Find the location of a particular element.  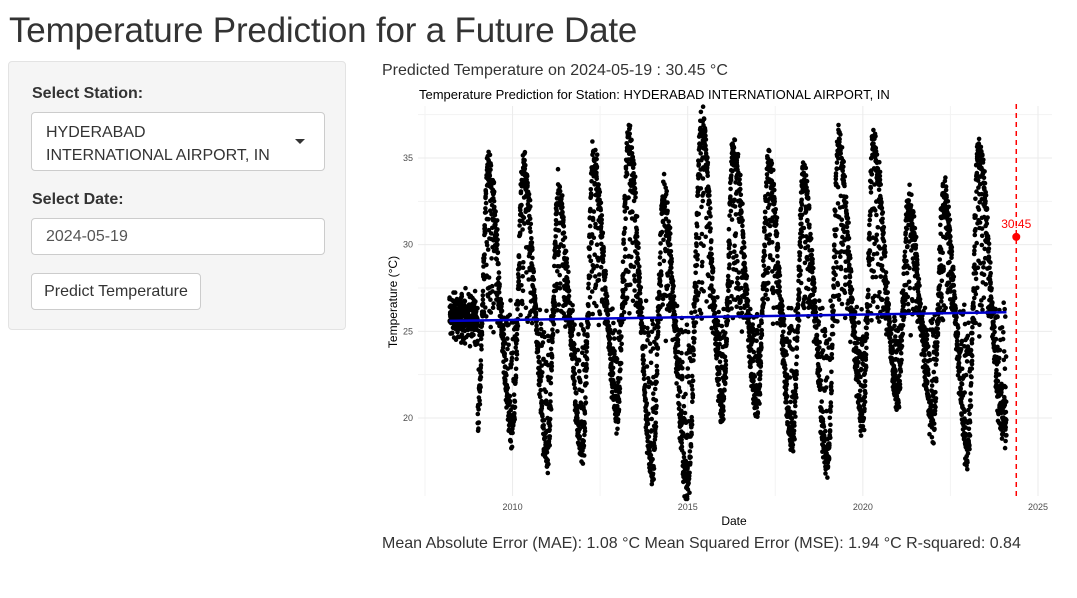

predict-temperature-button: Predict Temperature is located at coordinates (116, 291).